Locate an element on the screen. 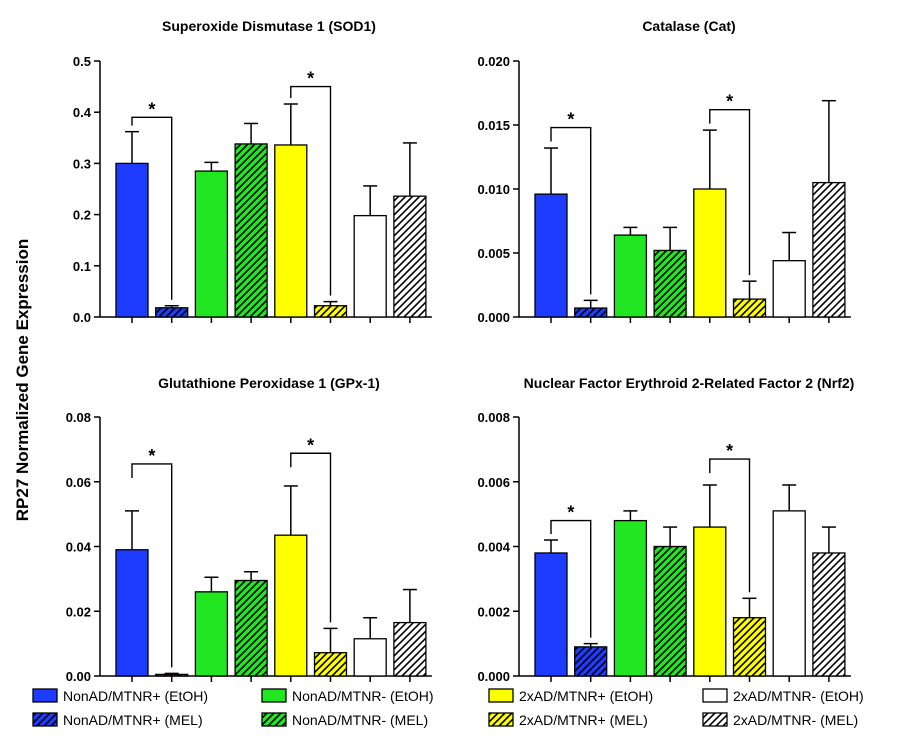 The height and width of the screenshot is (756, 917). y-tick-label: 0.06 is located at coordinates (78, 482).